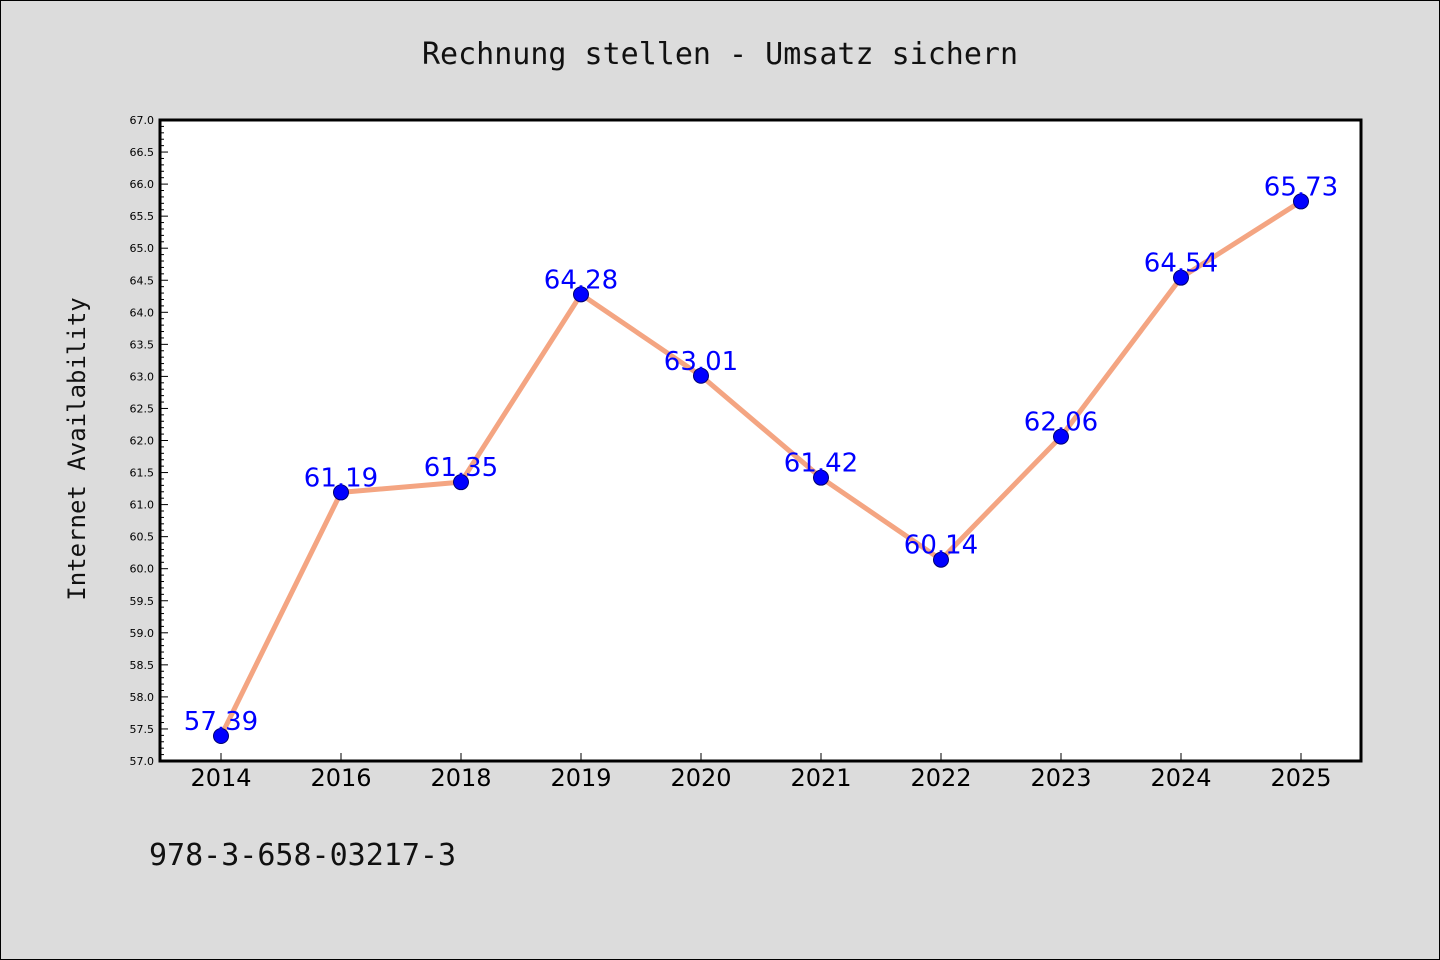 Image resolution: width=1440 pixels, height=960 pixels. I want to click on y-tick-label: 59.0, so click(142, 633).